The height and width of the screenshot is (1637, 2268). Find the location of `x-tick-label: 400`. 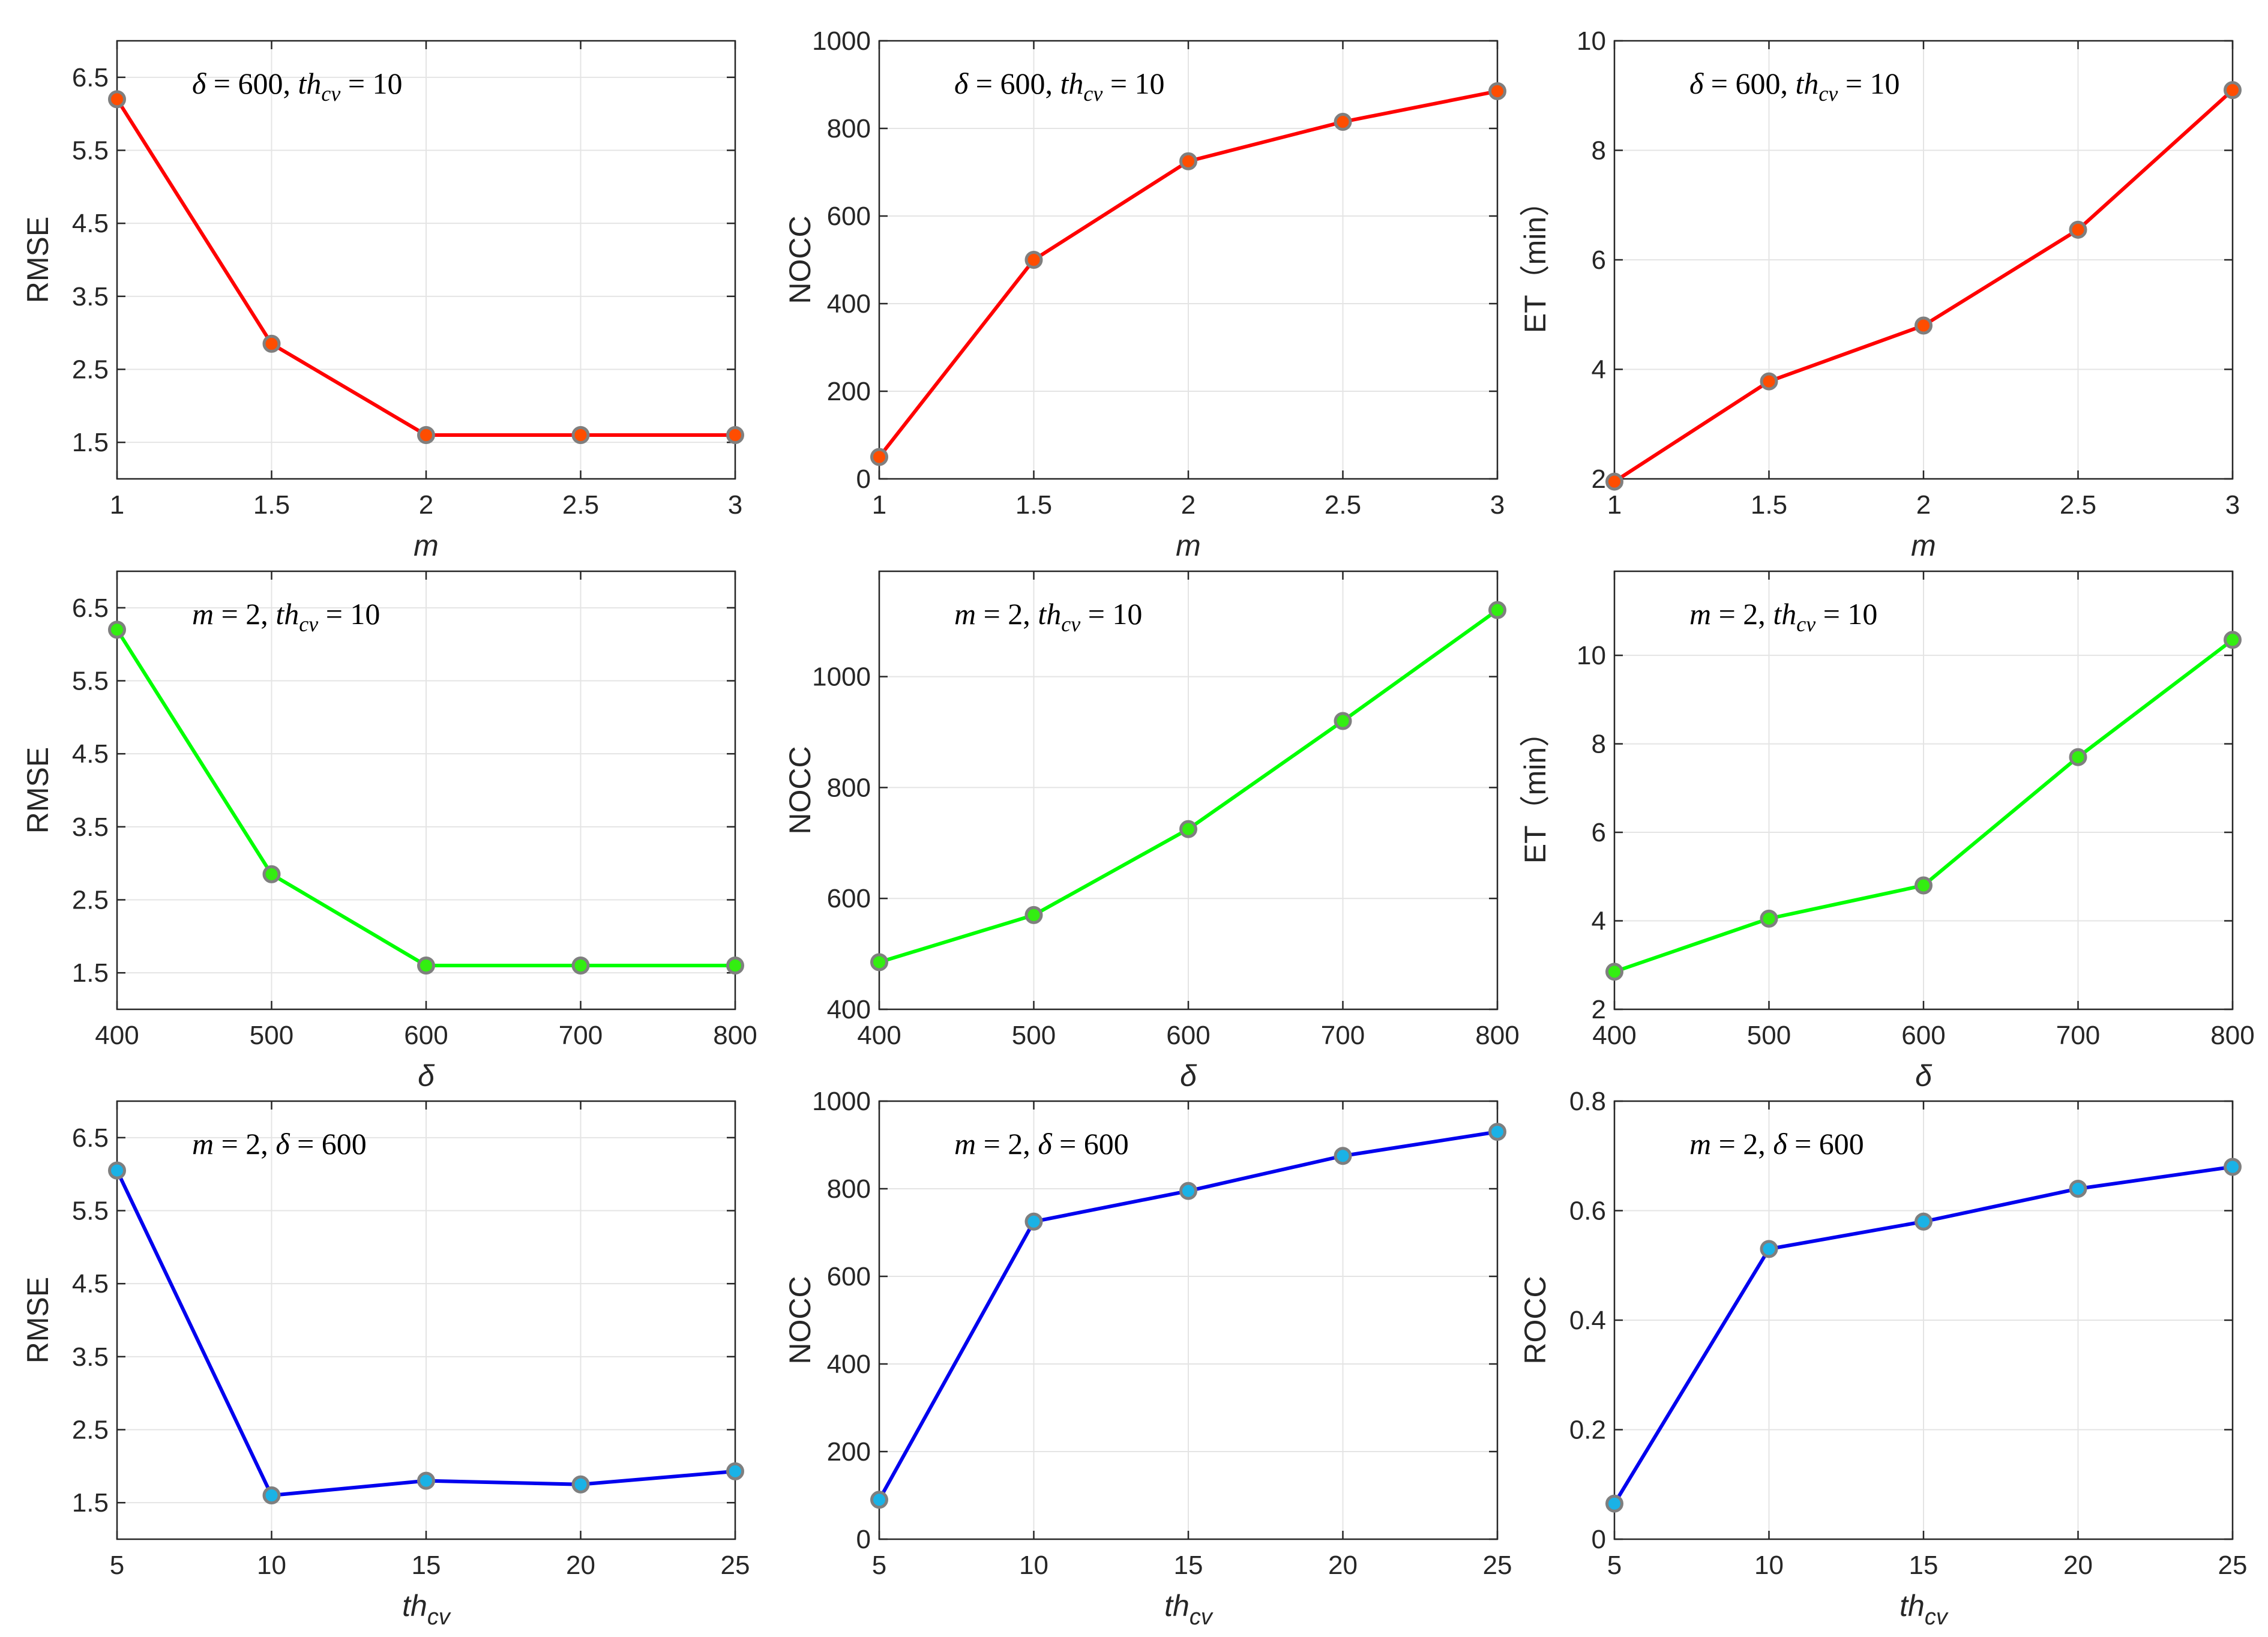

x-tick-label: 400 is located at coordinates (117, 1035).